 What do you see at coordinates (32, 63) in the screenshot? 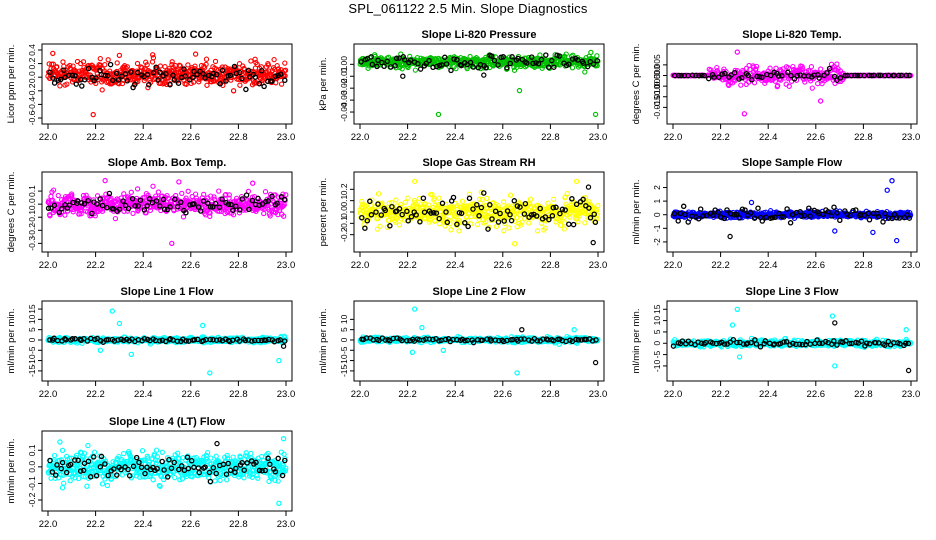
I see `y-tick-label: 0.2` at bounding box center [32, 63].